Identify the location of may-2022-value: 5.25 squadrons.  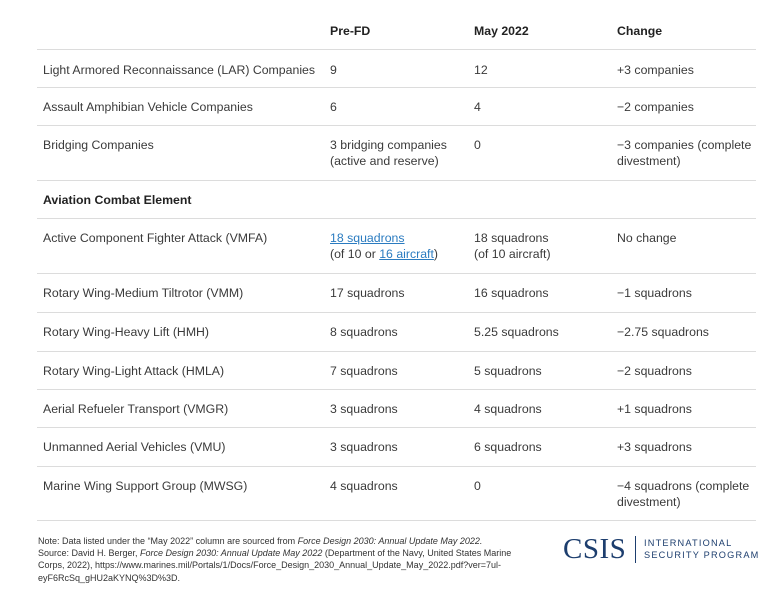
(516, 332).